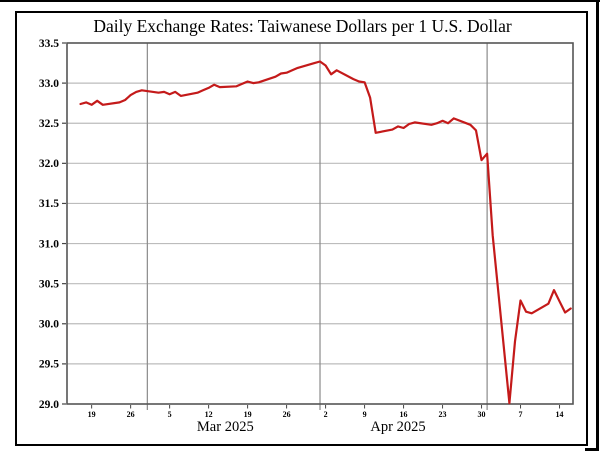  Describe the element at coordinates (49, 325) in the screenshot. I see `y-axis-label: 30.0` at that location.